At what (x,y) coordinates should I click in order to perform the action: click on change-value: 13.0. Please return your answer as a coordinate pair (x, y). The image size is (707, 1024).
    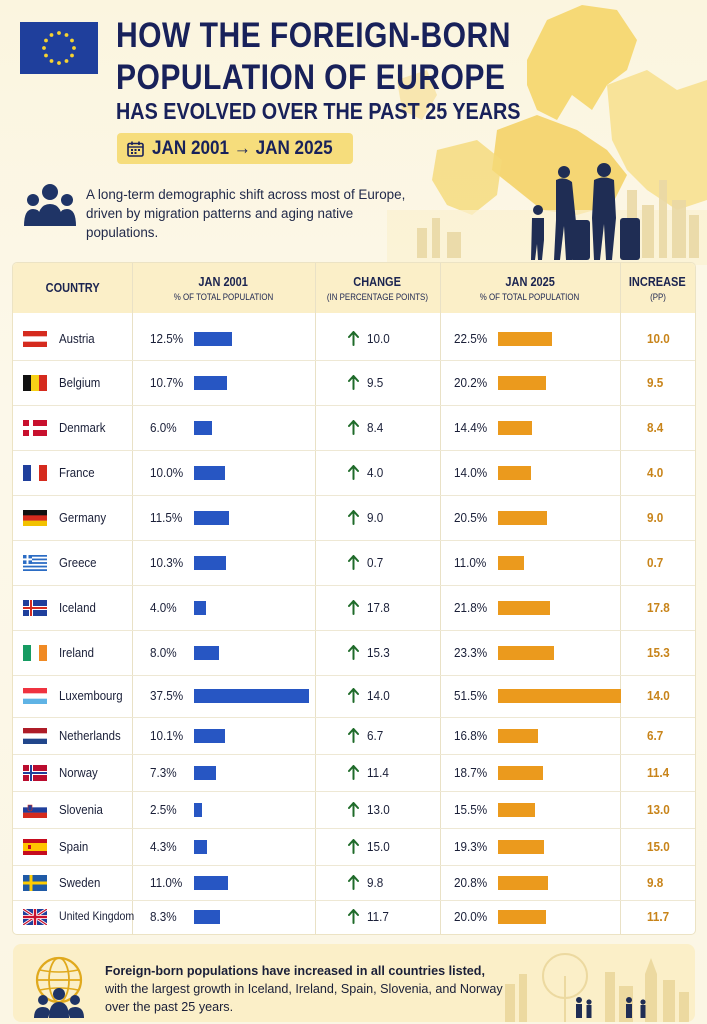
    Looking at the image, I should click on (378, 809).